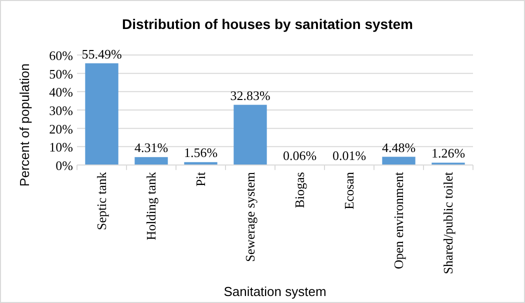 The image size is (525, 303). What do you see at coordinates (201, 152) in the screenshot?
I see `data-label: 1.56%` at bounding box center [201, 152].